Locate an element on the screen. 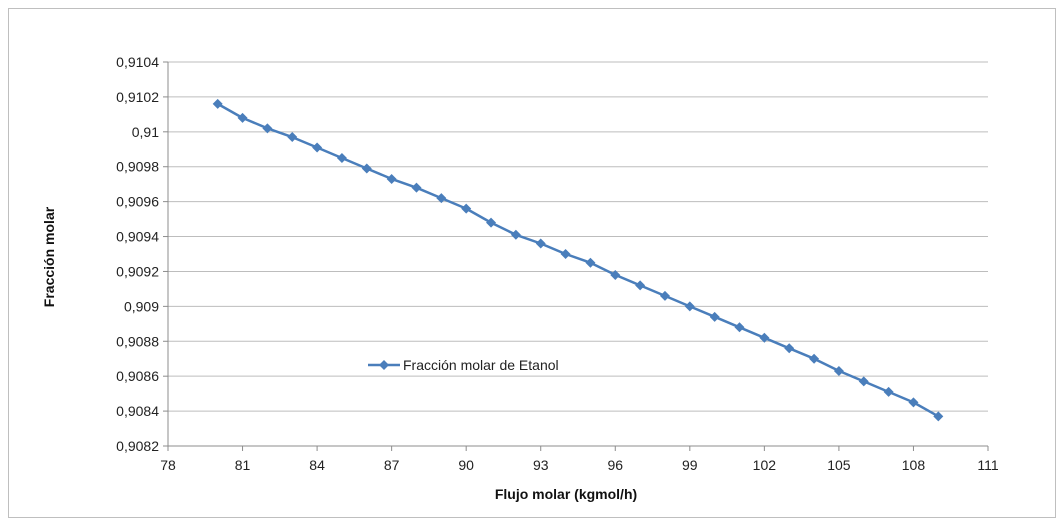 Image resolution: width=1064 pixels, height=526 pixels. x-axis-title: Flujo molar (kgmol/h) is located at coordinates (566, 494).